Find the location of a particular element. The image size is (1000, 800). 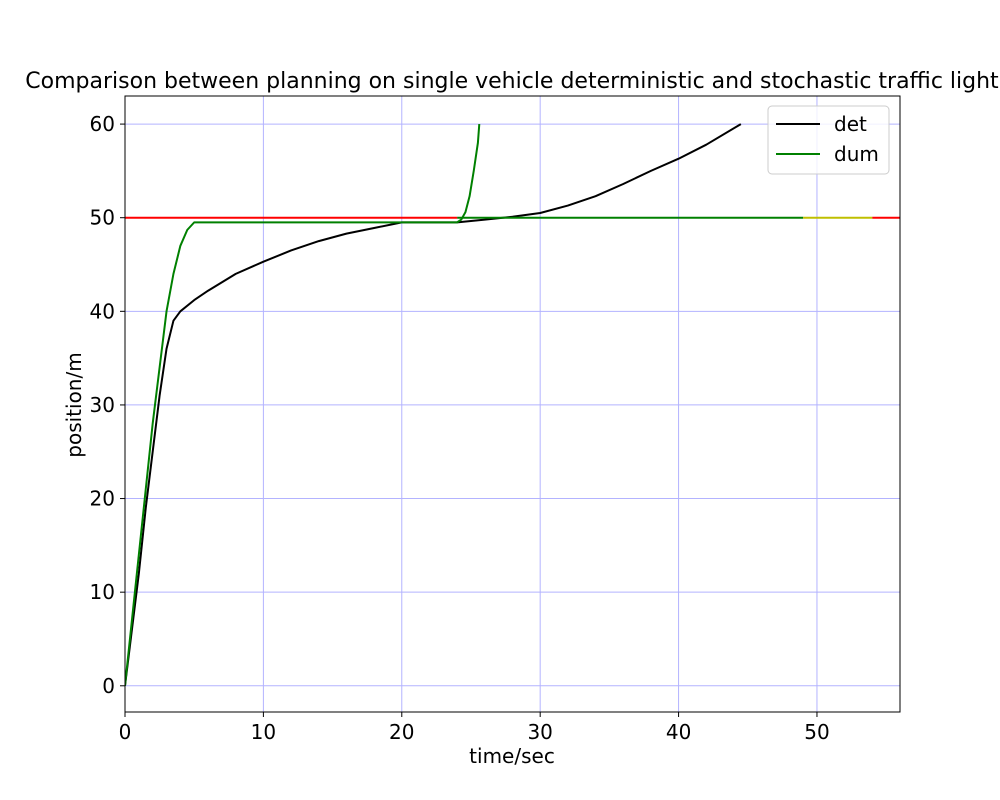

legend-label-det: det is located at coordinates (850, 124).